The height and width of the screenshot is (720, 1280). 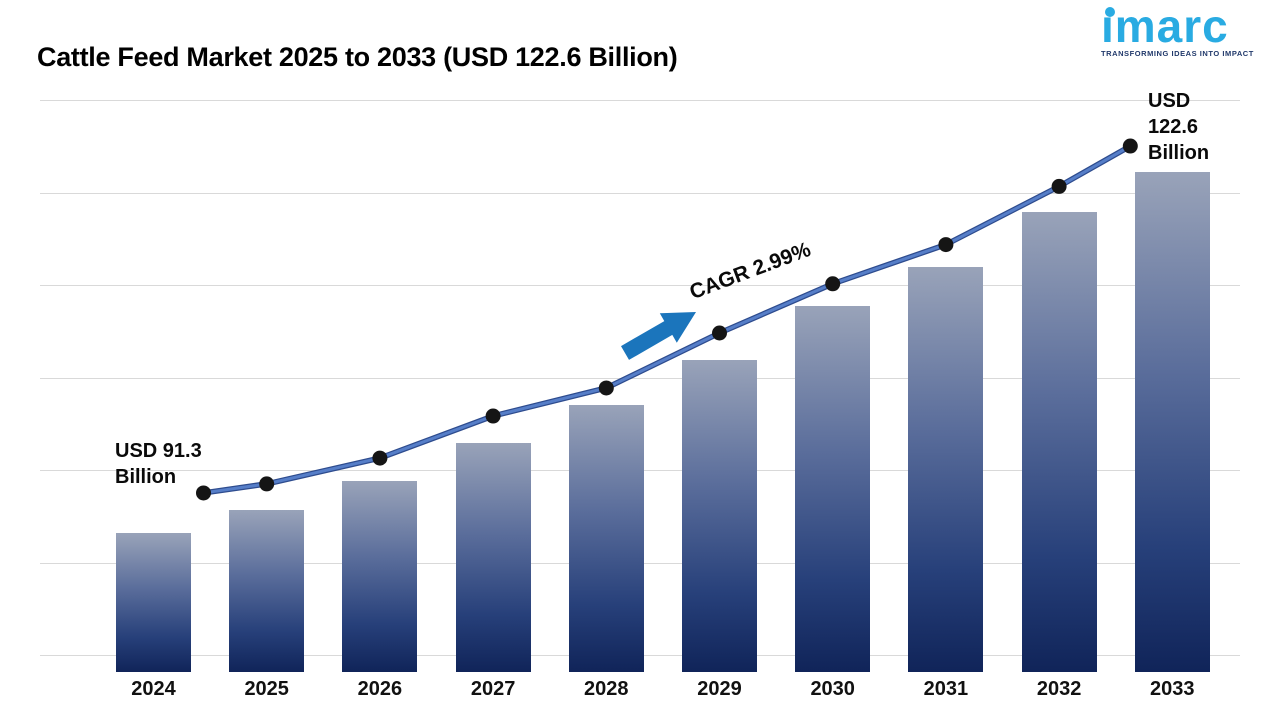 What do you see at coordinates (1172, 422) in the screenshot?
I see `bar-2033` at bounding box center [1172, 422].